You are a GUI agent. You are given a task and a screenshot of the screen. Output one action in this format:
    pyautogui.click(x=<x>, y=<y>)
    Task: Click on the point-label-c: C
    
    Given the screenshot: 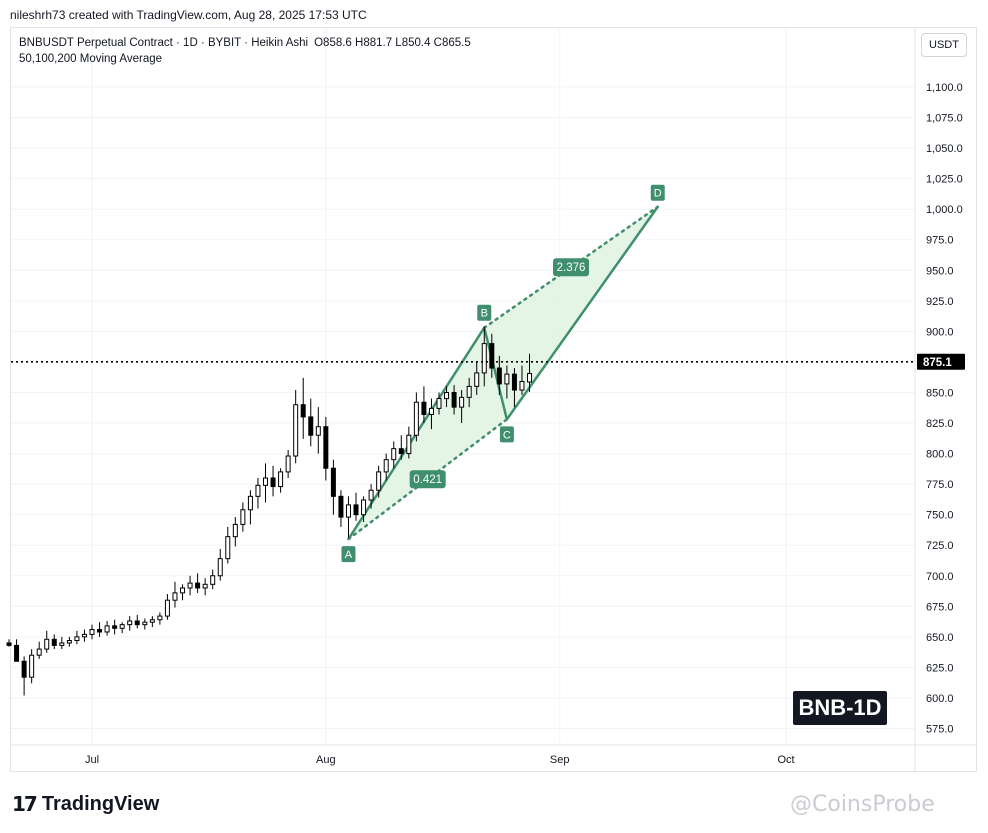 What is the action you would take?
    pyautogui.click(x=506, y=434)
    